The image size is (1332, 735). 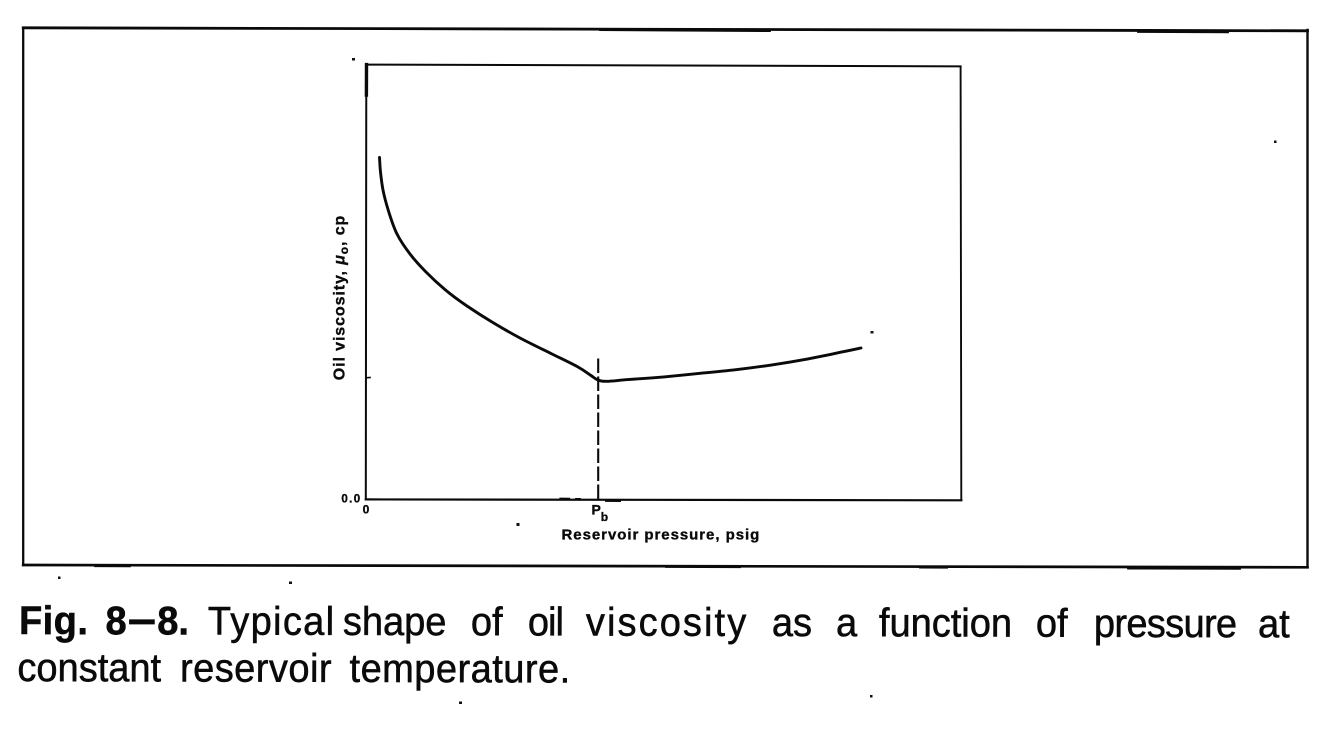 What do you see at coordinates (366, 510) in the screenshot?
I see `svg-text: 0` at bounding box center [366, 510].